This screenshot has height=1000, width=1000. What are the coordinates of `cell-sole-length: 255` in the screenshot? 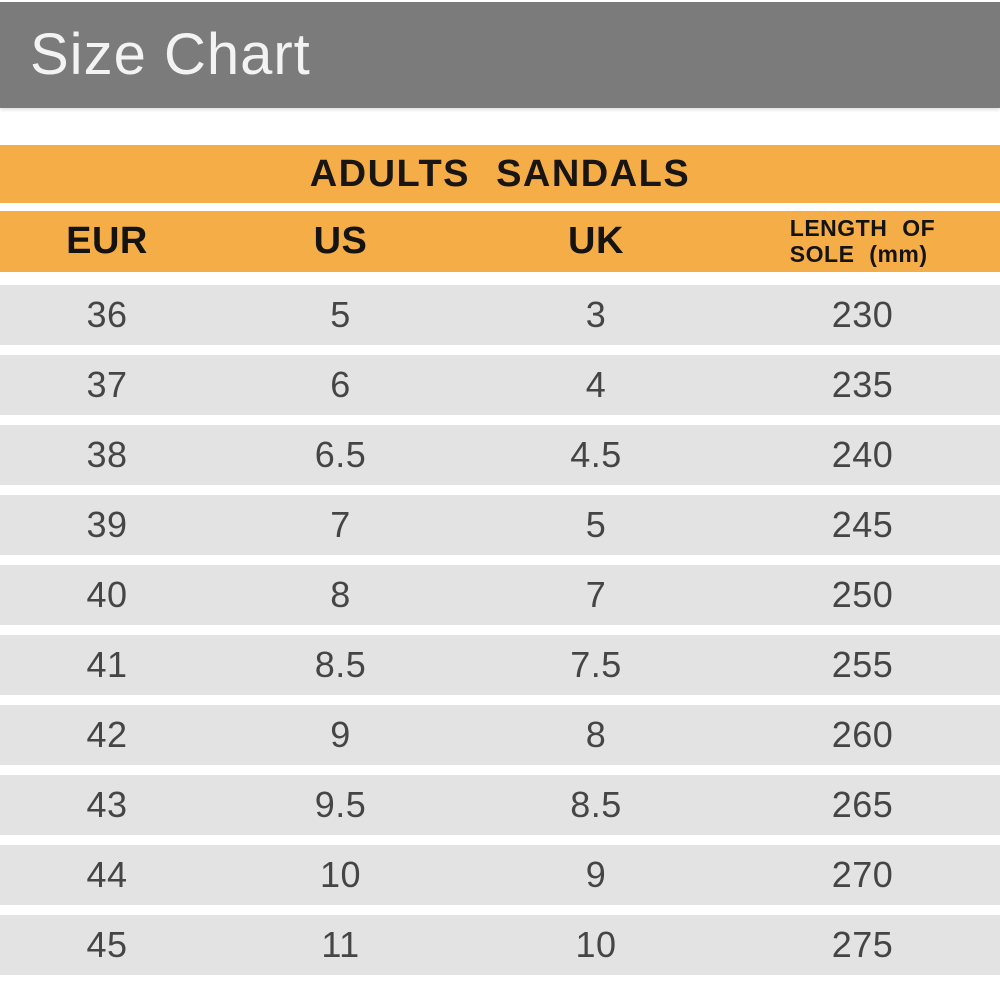 It's located at (862, 664).